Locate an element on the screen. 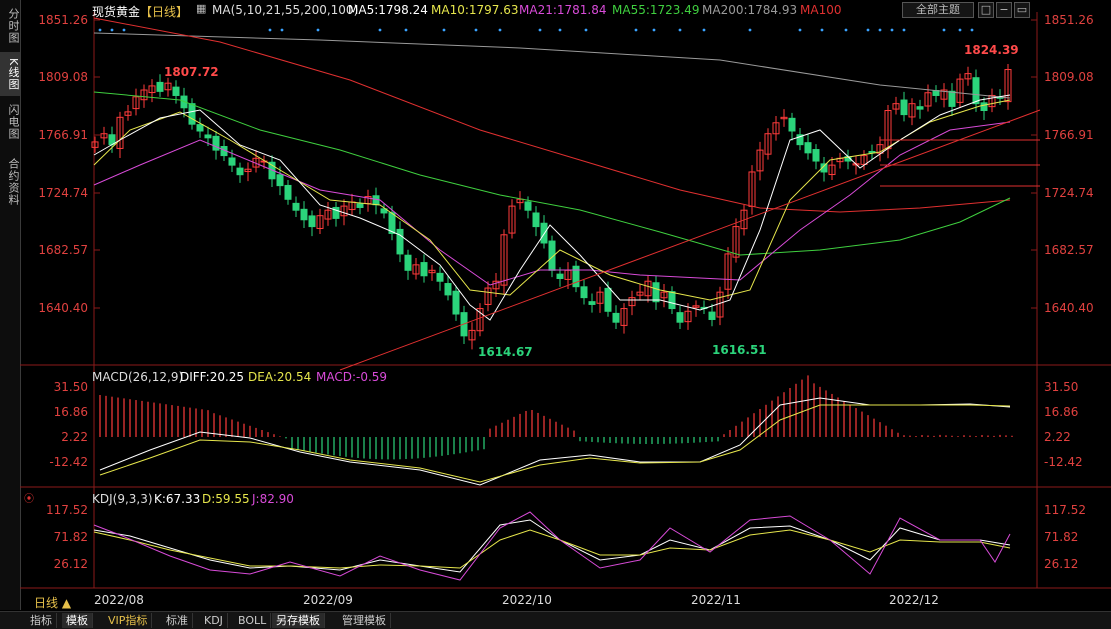 The height and width of the screenshot is (629, 1111). tab-manage-templates: 管理模板 is located at coordinates (364, 620).